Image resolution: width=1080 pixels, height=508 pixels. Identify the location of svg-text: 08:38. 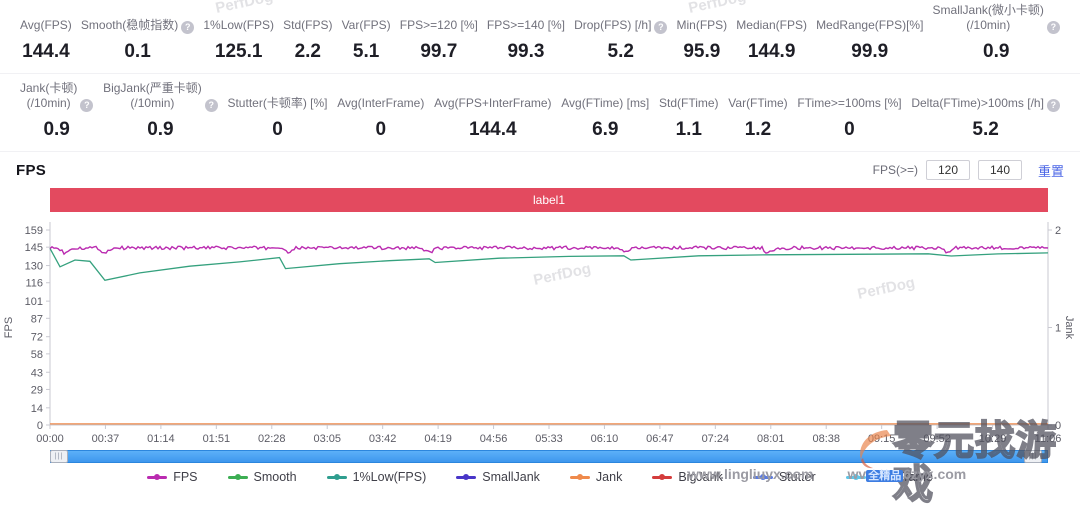
(826, 439).